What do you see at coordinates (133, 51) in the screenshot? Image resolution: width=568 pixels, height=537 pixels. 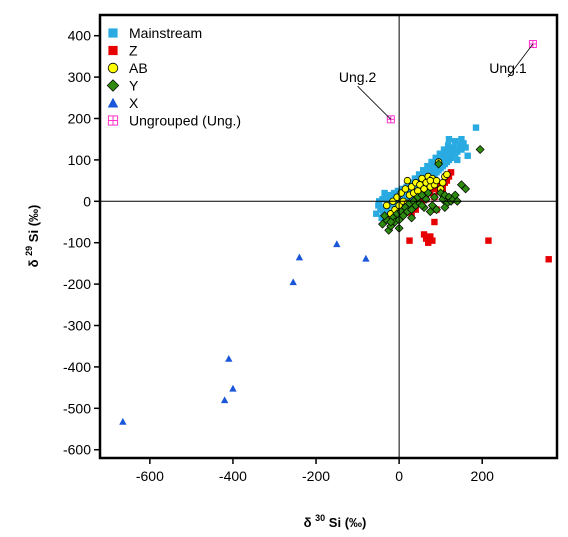 I see `legend-label: Z` at bounding box center [133, 51].